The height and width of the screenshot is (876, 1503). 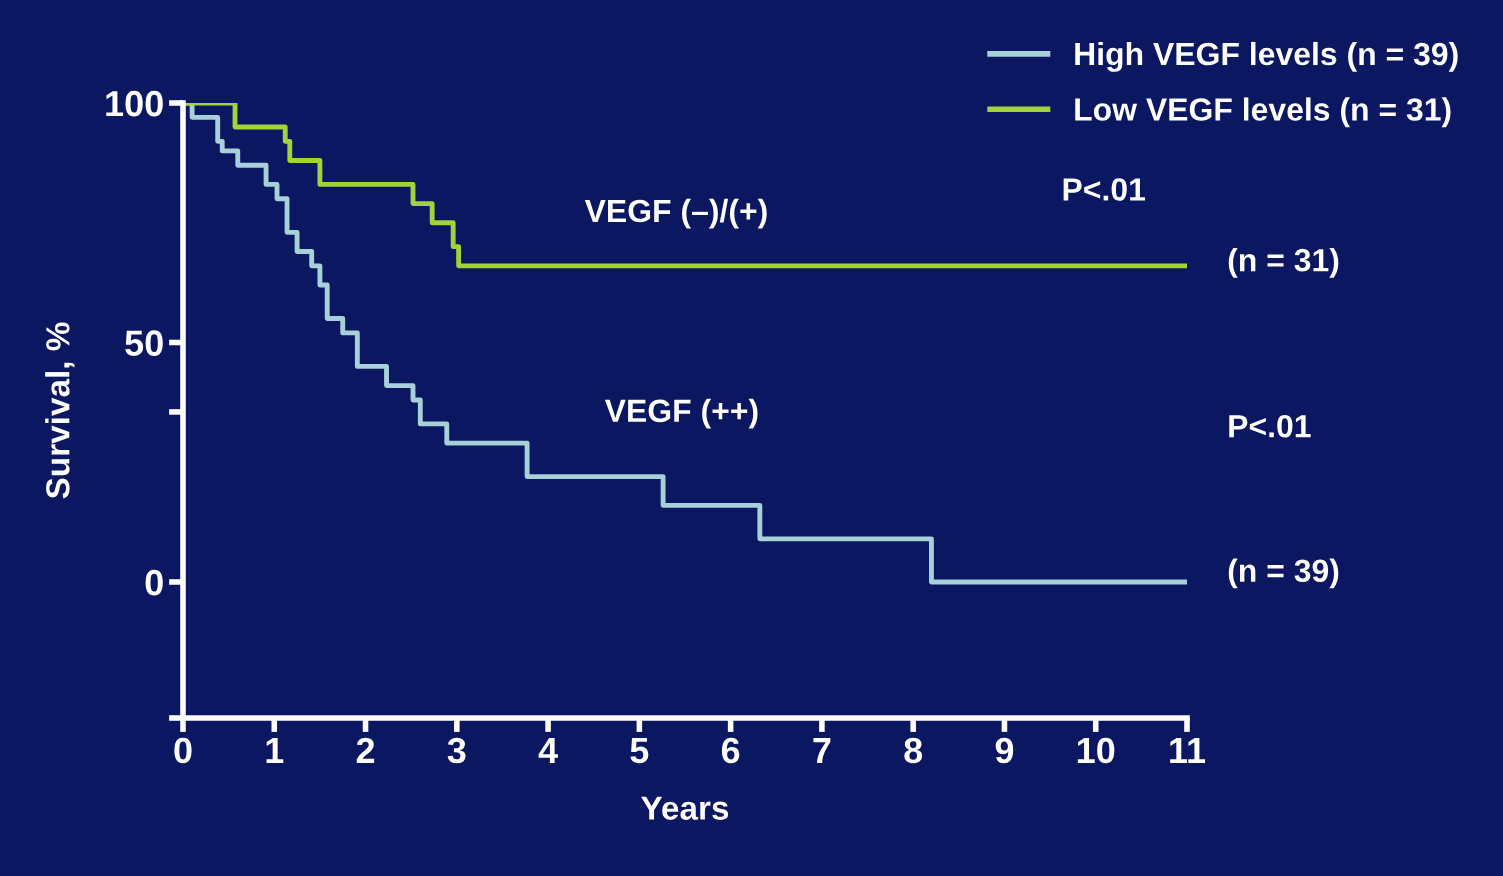 What do you see at coordinates (60, 410) in the screenshot?
I see `y-axis-title: Survival, %` at bounding box center [60, 410].